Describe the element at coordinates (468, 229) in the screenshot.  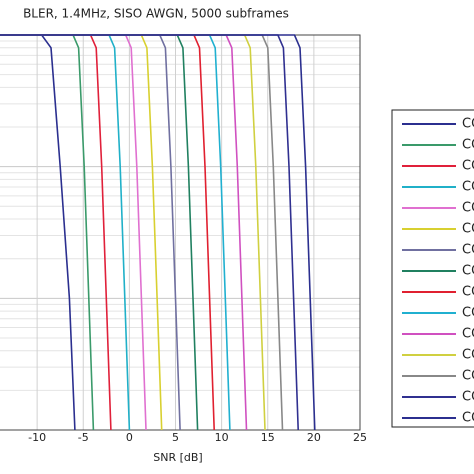
I see `legend-label: CQI 6` at that location.